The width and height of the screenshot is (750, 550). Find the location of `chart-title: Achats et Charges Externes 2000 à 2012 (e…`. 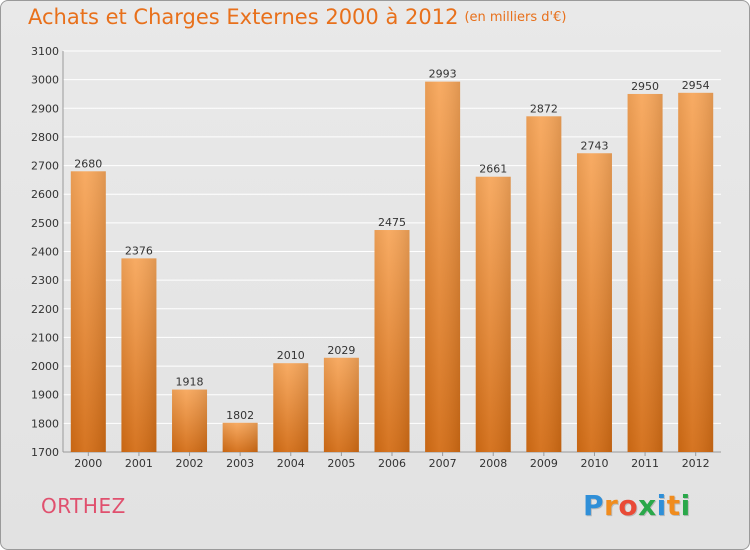

chart-title: Achats et Charges Externes 2000 à 2012 (e… is located at coordinates (297, 17).